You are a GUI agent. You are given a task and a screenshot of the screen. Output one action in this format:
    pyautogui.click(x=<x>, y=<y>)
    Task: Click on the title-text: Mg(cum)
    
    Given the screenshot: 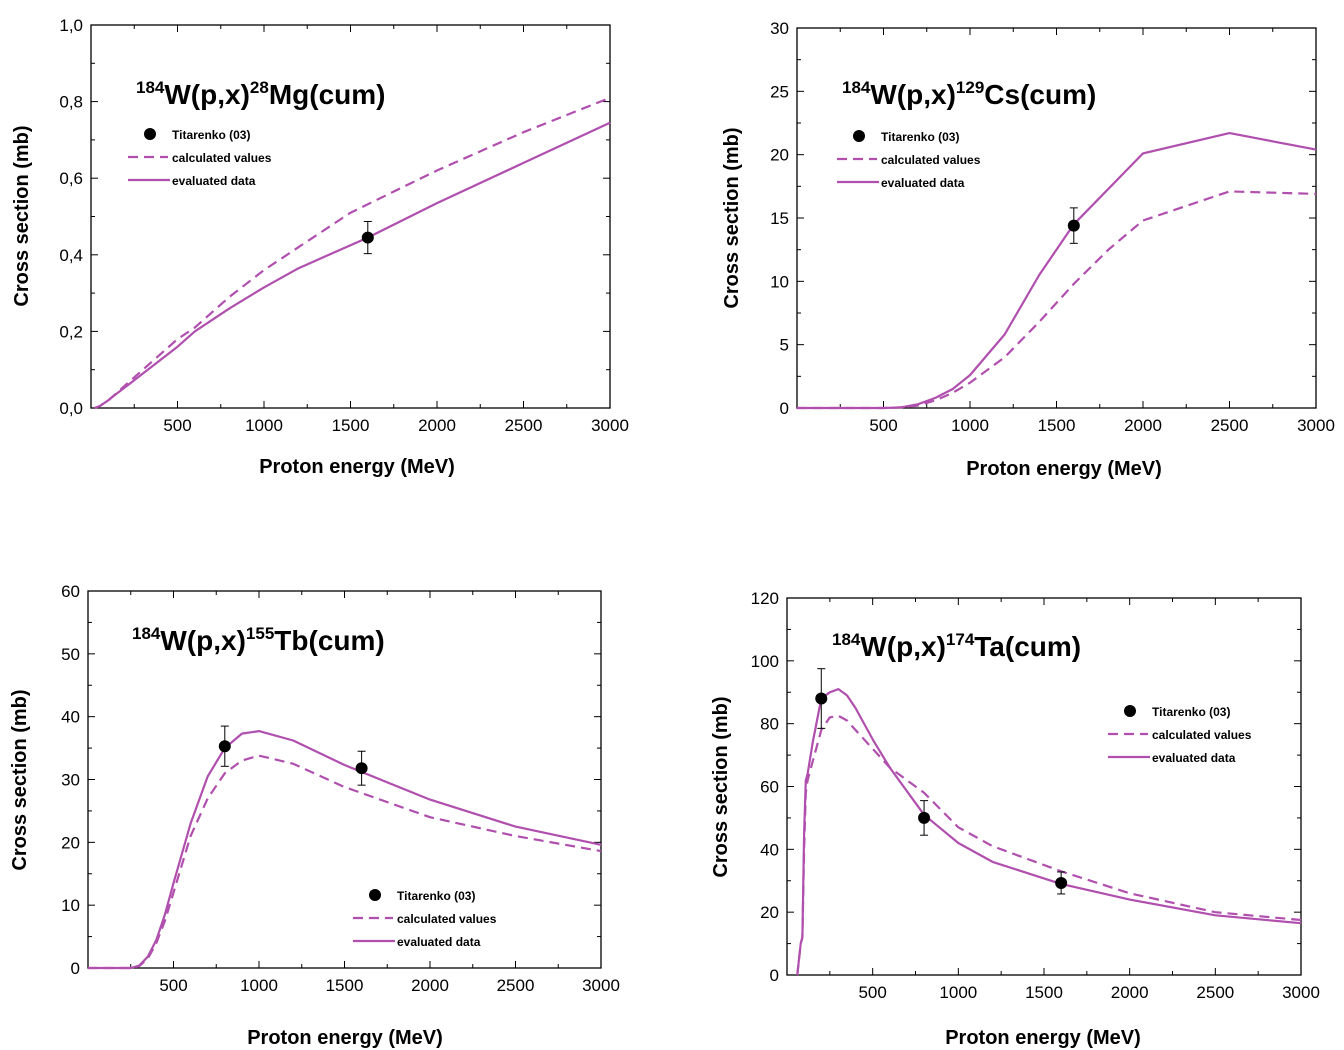 What is the action you would take?
    pyautogui.click(x=327, y=94)
    